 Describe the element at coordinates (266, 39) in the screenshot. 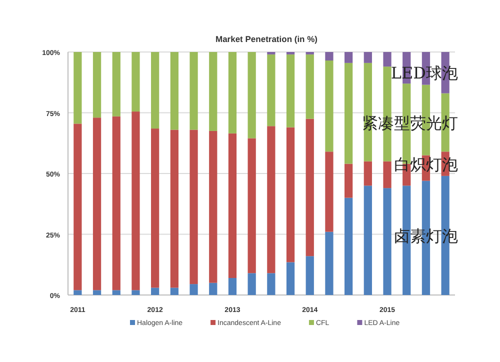

I see `chart-title: Market Penetration (in %)` at that location.